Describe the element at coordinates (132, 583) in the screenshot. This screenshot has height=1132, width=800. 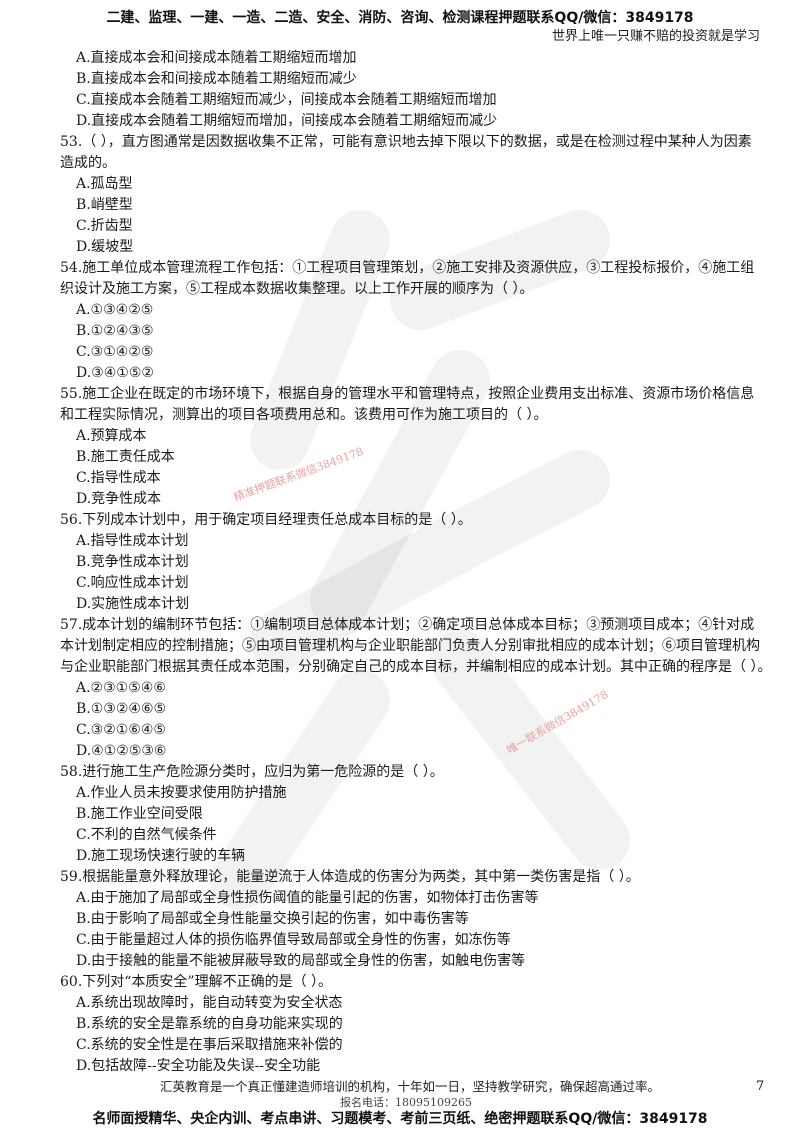
I see `answer-option: C.响应性成本计划` at that location.